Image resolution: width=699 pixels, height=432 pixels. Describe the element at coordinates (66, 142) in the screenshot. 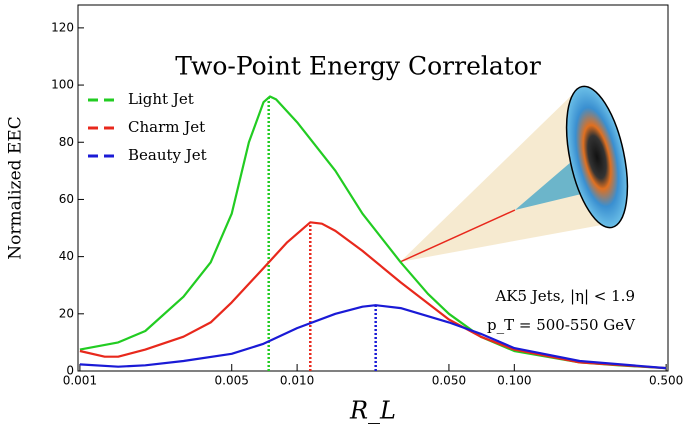

I see `y-tick-label: 80` at that location.